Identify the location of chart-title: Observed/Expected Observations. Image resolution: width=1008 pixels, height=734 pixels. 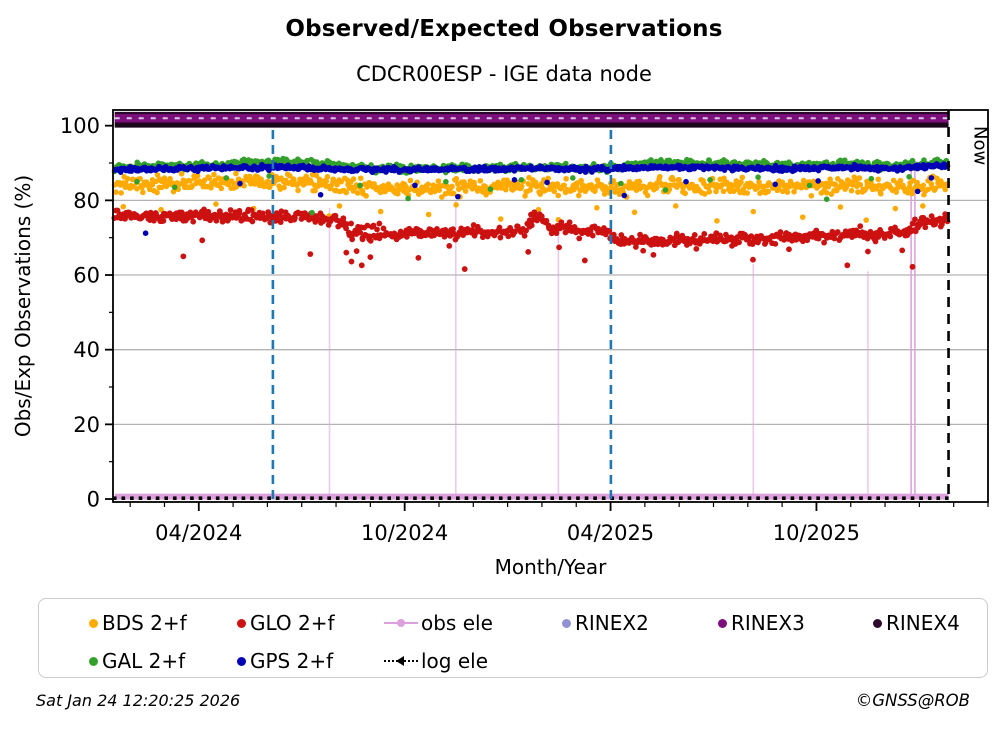
(504, 29).